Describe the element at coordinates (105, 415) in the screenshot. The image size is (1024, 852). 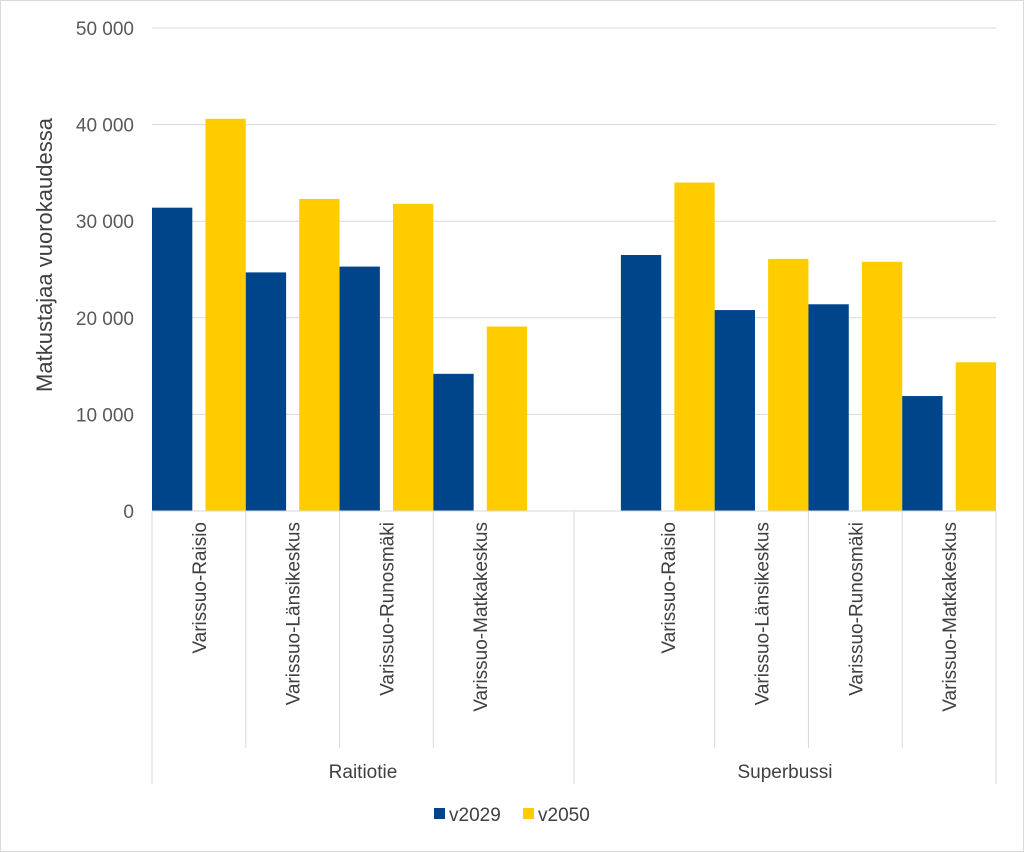
I see `y-tick-label: 10 000` at that location.